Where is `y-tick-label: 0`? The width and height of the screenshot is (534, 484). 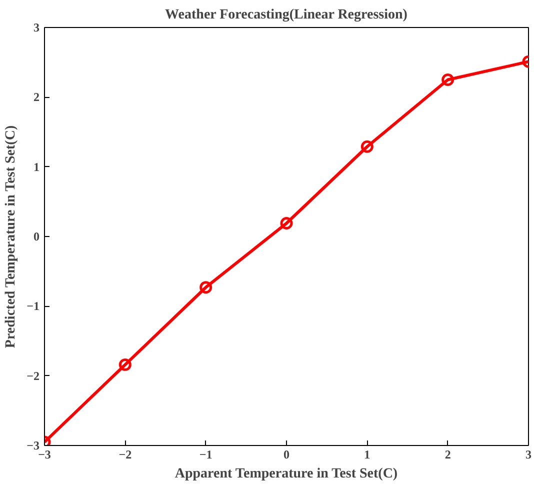
y-tick-label: 0 is located at coordinates (37, 237).